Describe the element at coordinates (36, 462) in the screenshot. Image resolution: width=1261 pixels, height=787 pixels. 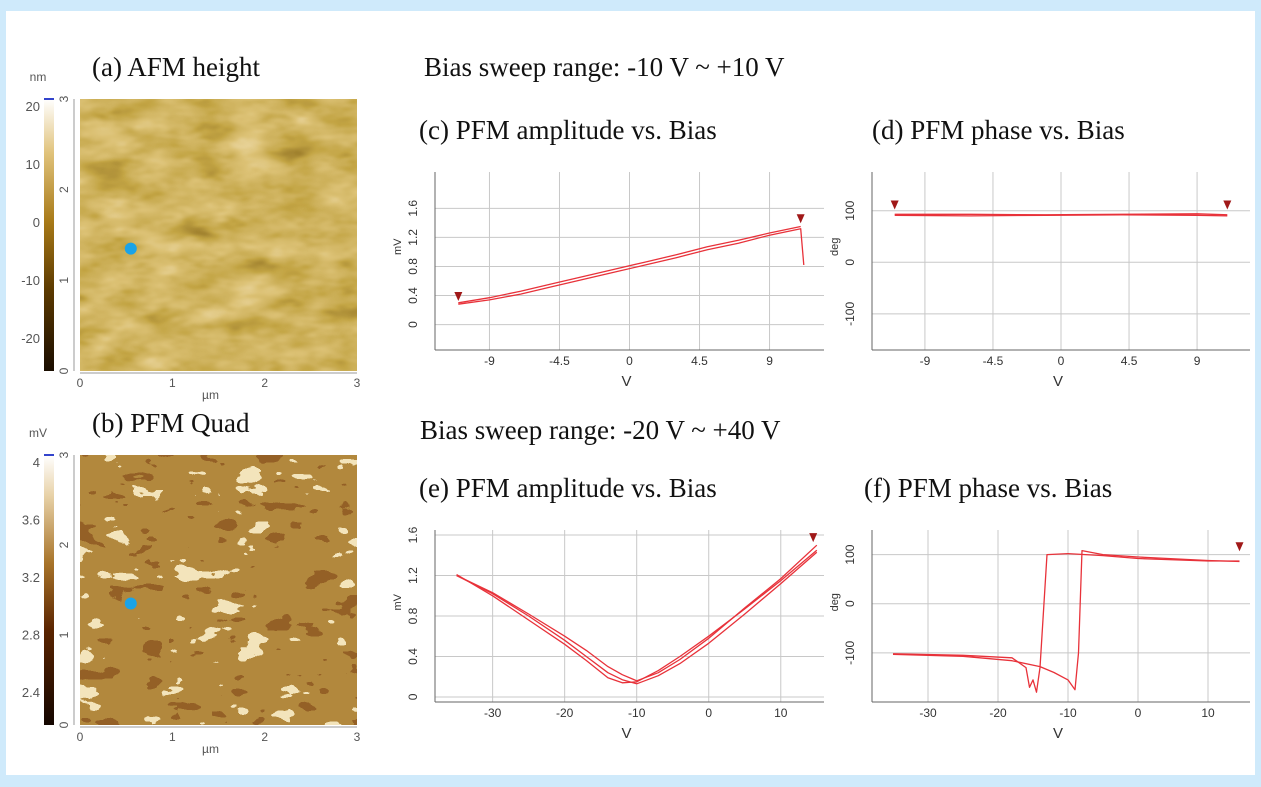
I see `colorbar-tick-label: 4` at that location.